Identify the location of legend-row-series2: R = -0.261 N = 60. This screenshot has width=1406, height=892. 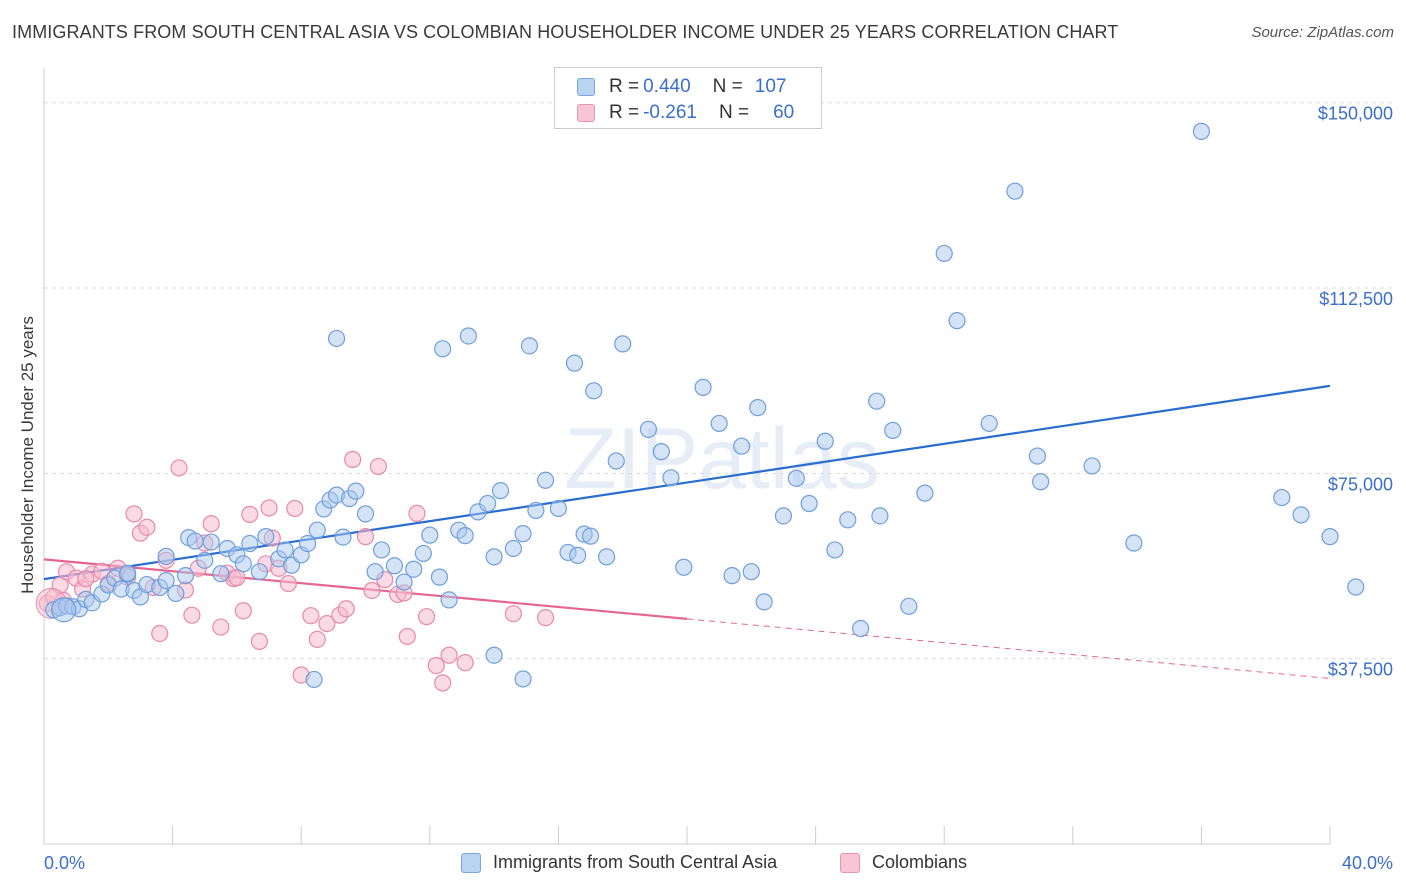
(685, 113).